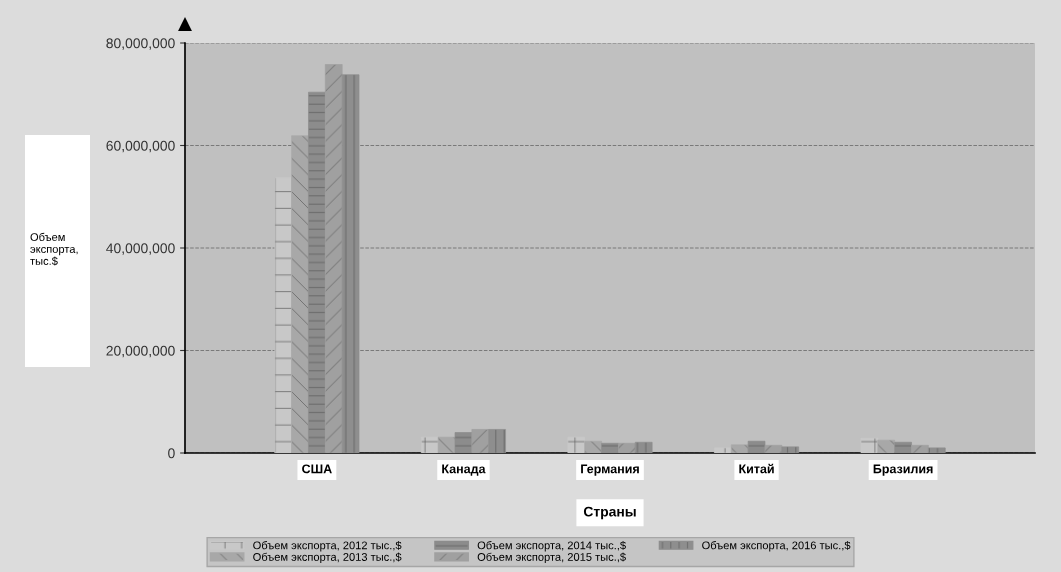  Describe the element at coordinates (317, 469) in the screenshot. I see `x-tick-label: США` at that location.